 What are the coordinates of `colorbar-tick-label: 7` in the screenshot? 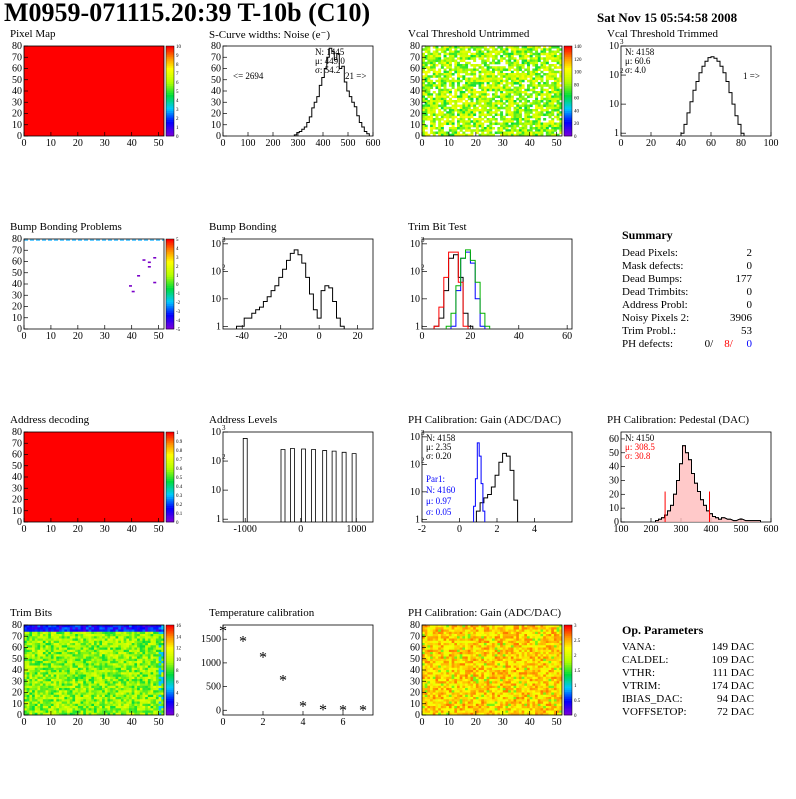 It's located at (177, 74).